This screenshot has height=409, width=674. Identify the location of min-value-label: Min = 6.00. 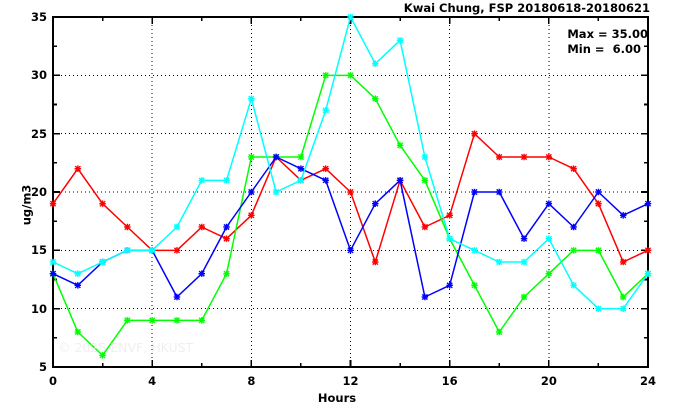
(604, 49).